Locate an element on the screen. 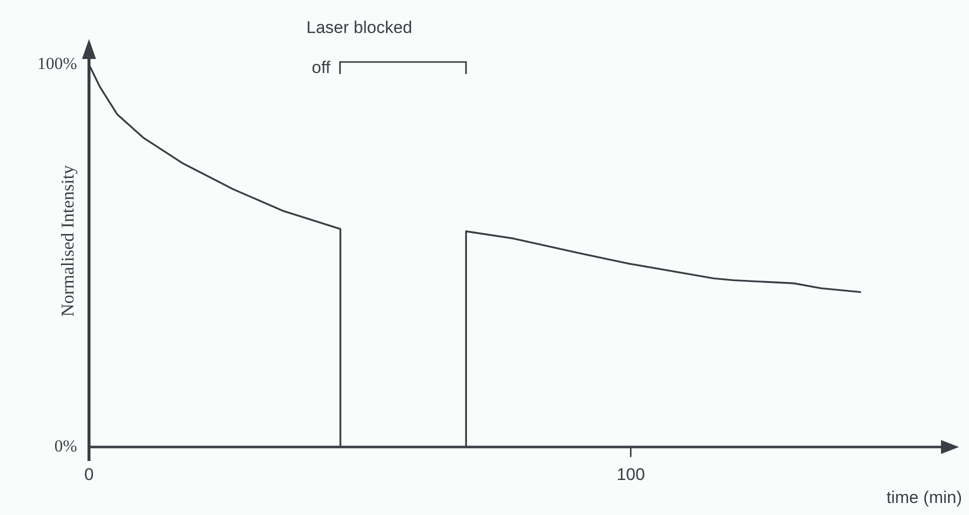  y-tick-label: 100% is located at coordinates (57, 64).